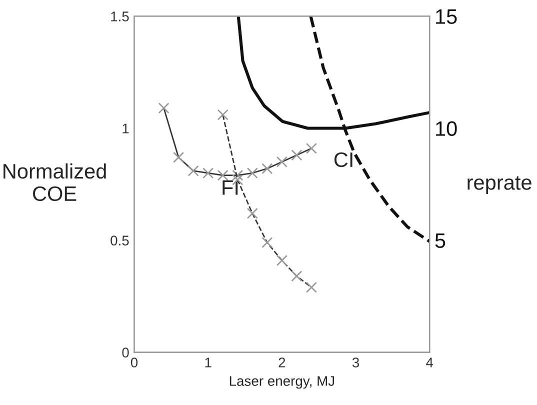  Describe the element at coordinates (125, 129) in the screenshot. I see `y-tick-label: 1` at that location.